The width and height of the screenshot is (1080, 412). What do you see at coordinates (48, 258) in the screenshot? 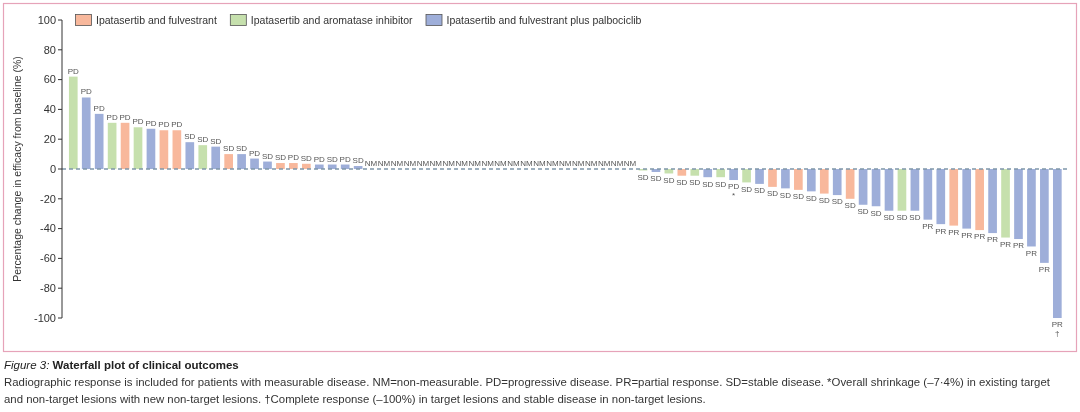
I see `y-tick-label: -60` at bounding box center [48, 258].